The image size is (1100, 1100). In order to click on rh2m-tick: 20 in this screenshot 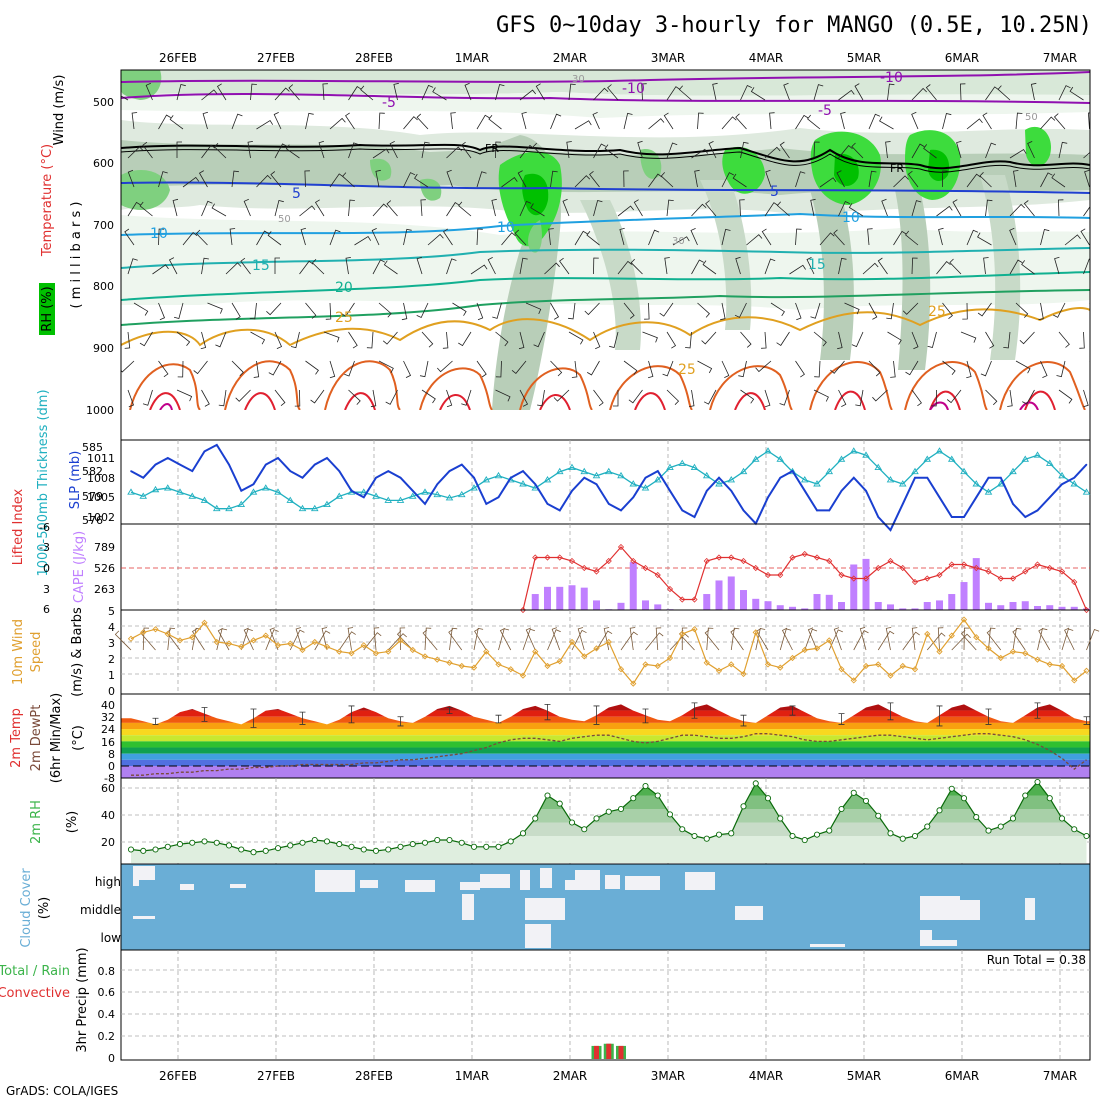, I will do `click(108, 842)`.